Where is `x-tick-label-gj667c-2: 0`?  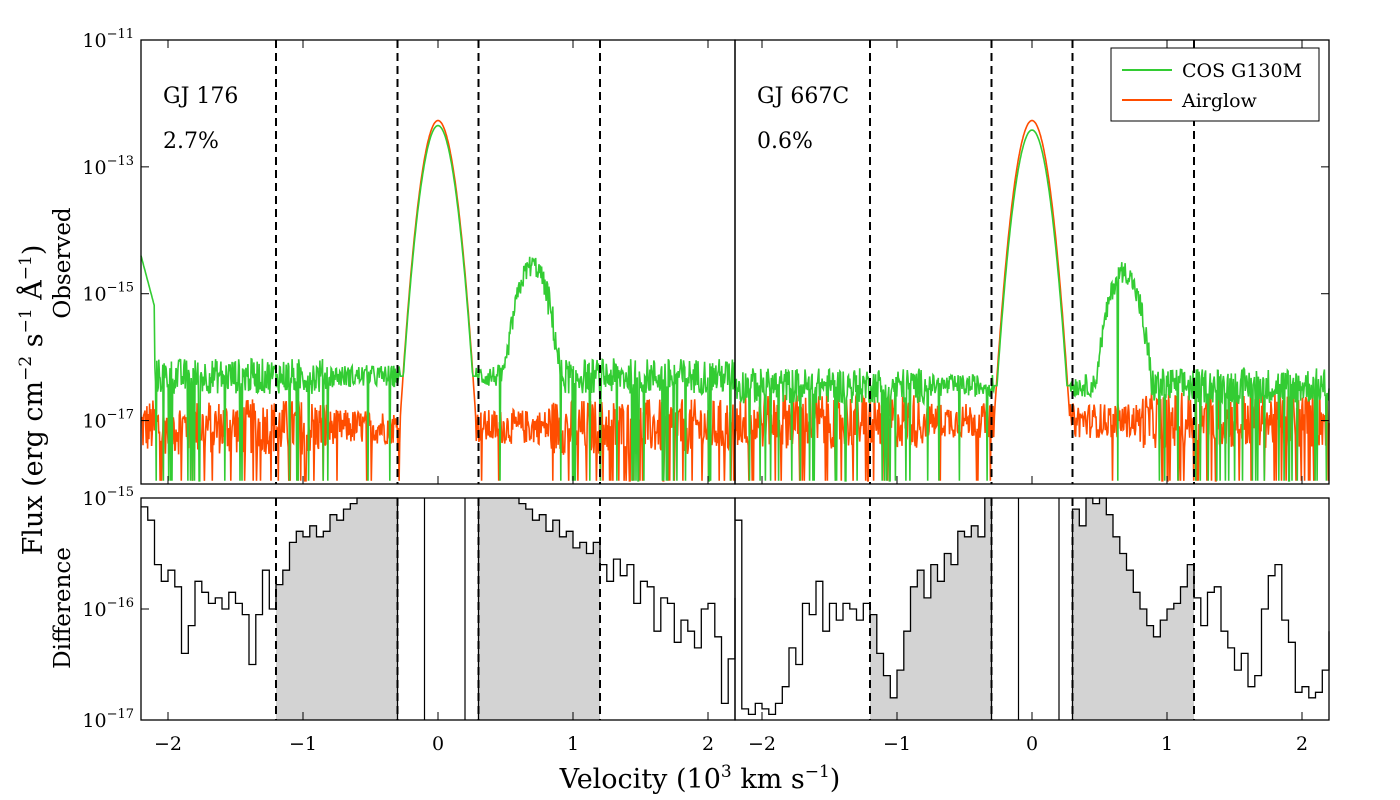
x-tick-label-gj667c-2: 0 is located at coordinates (1032, 744).